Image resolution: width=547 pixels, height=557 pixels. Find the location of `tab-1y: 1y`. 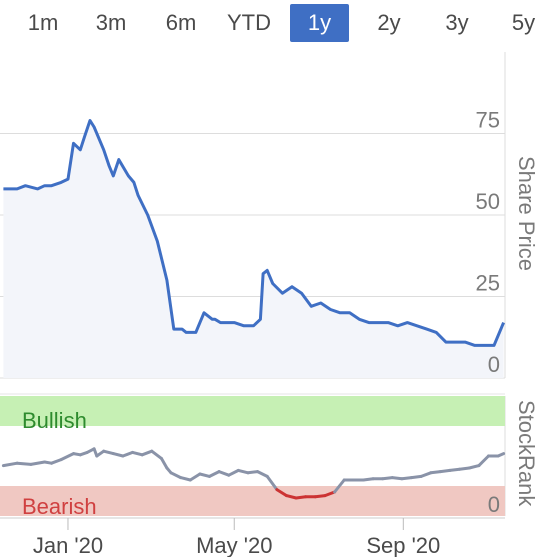

tab-1y: 1y is located at coordinates (319, 23).